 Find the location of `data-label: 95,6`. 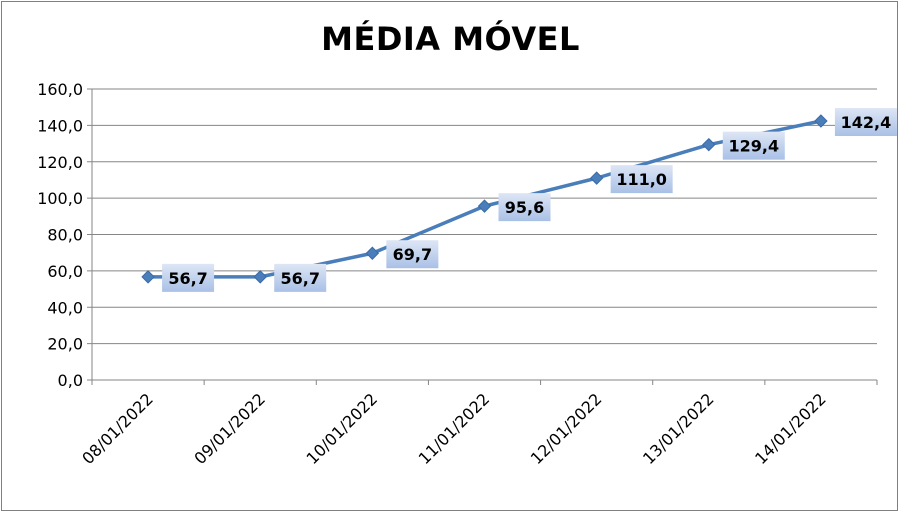

data-label: 95,6 is located at coordinates (524, 207).